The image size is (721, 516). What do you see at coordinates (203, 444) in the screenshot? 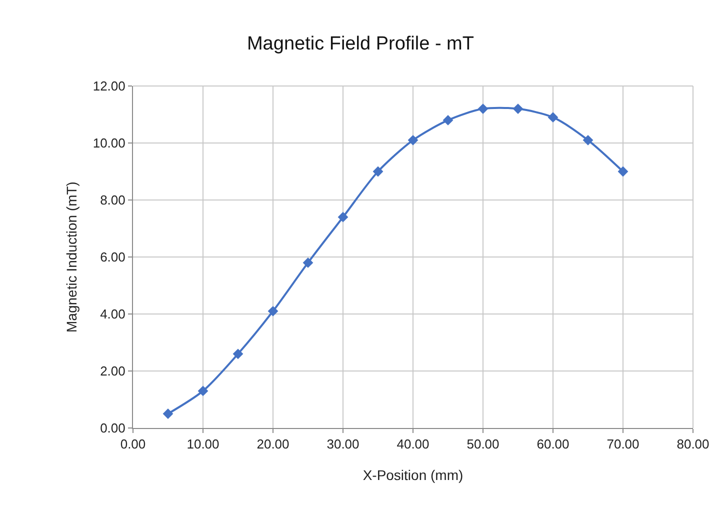
I see `x-tick-label: 10.00` at bounding box center [203, 444].